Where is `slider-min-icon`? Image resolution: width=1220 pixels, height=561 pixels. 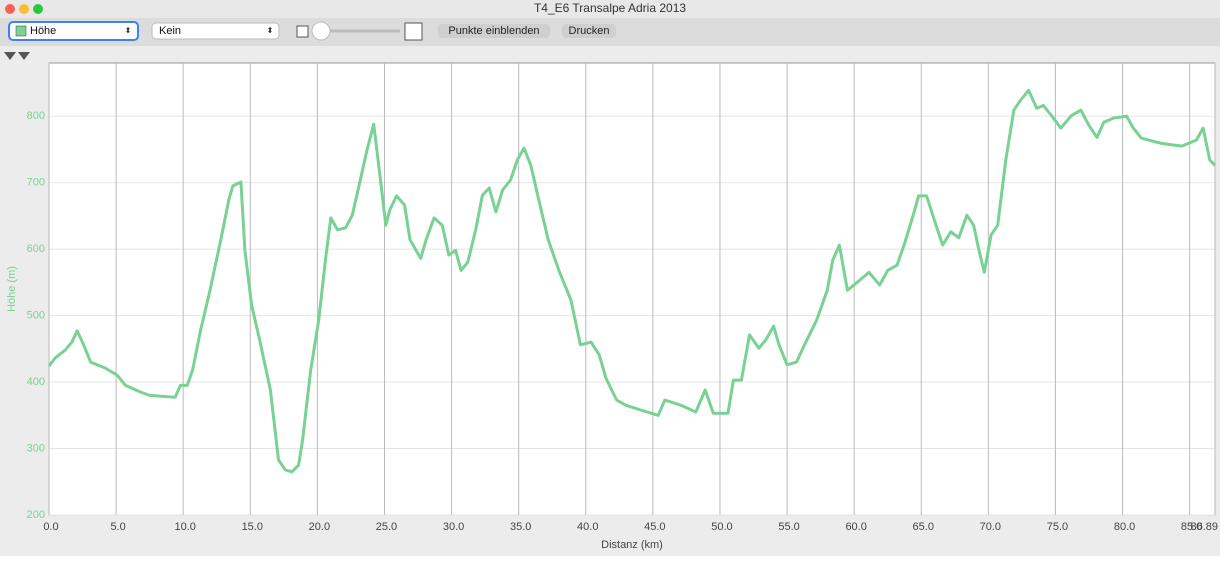
slider-min-icon is located at coordinates (302, 31).